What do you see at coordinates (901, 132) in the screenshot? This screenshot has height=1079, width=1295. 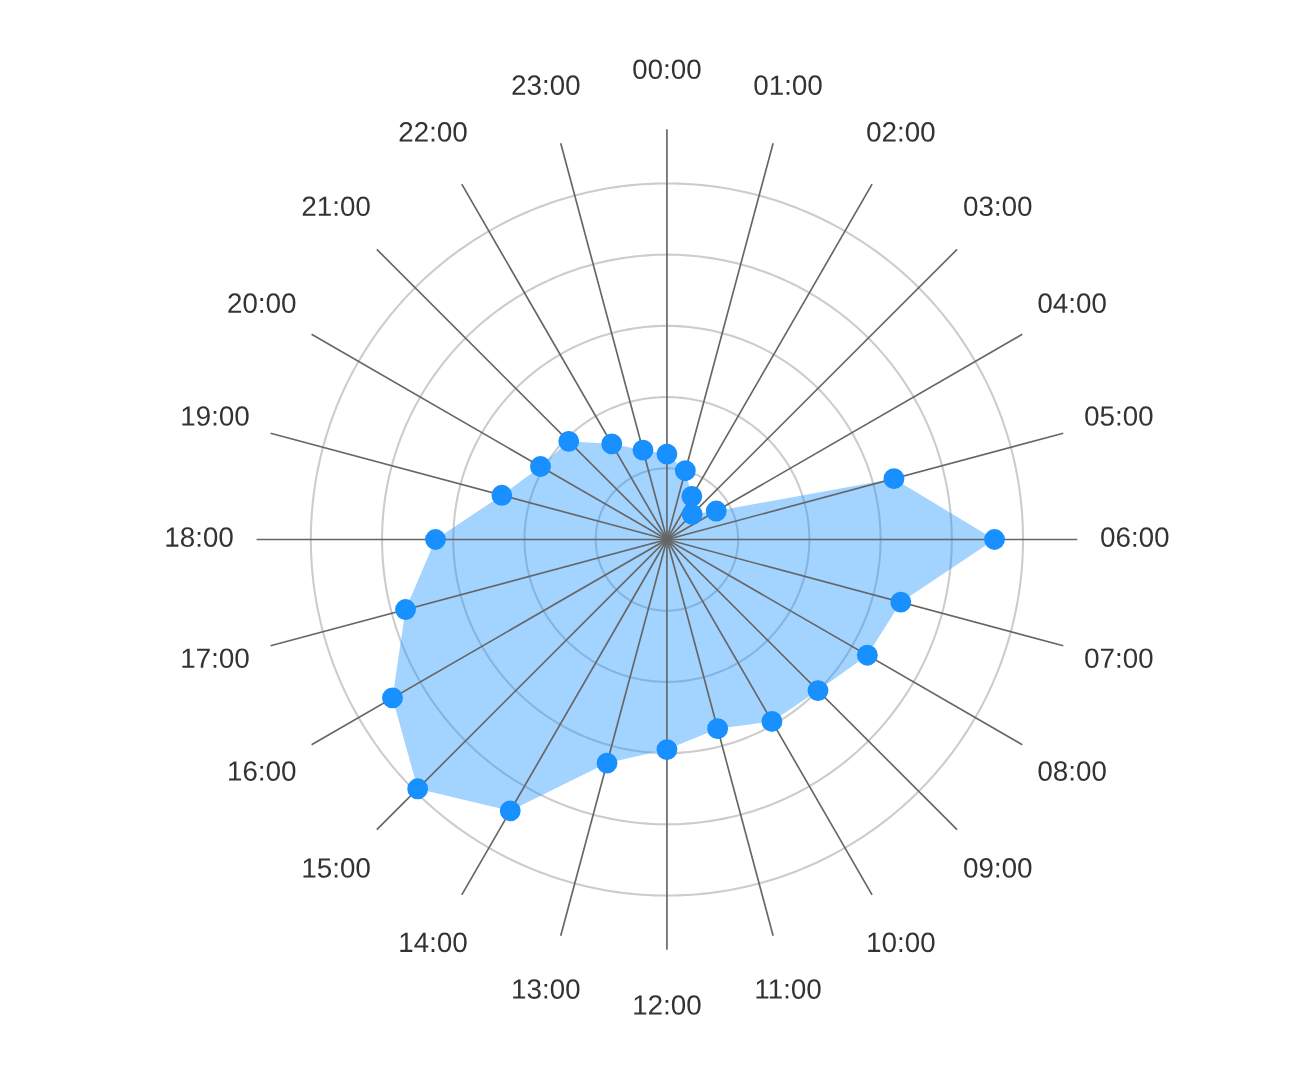 I see `spoke-label: 02:00` at bounding box center [901, 132].